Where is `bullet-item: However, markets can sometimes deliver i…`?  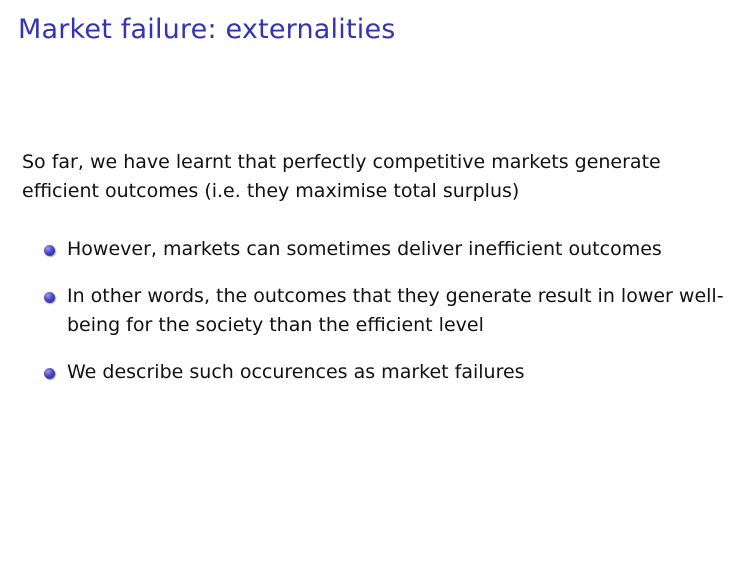
bullet-item: However, markets can sometimes deliver i… is located at coordinates (396, 249).